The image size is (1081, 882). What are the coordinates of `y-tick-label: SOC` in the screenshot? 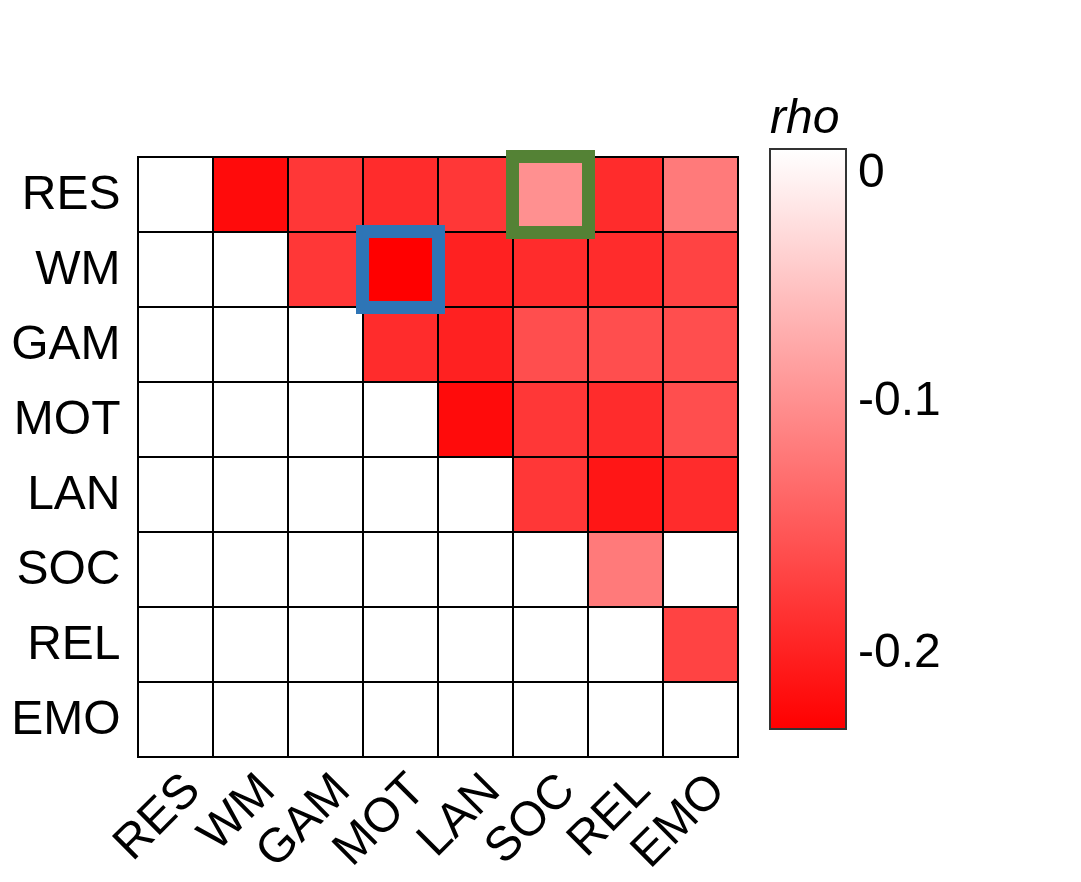 It's located at (68, 567).